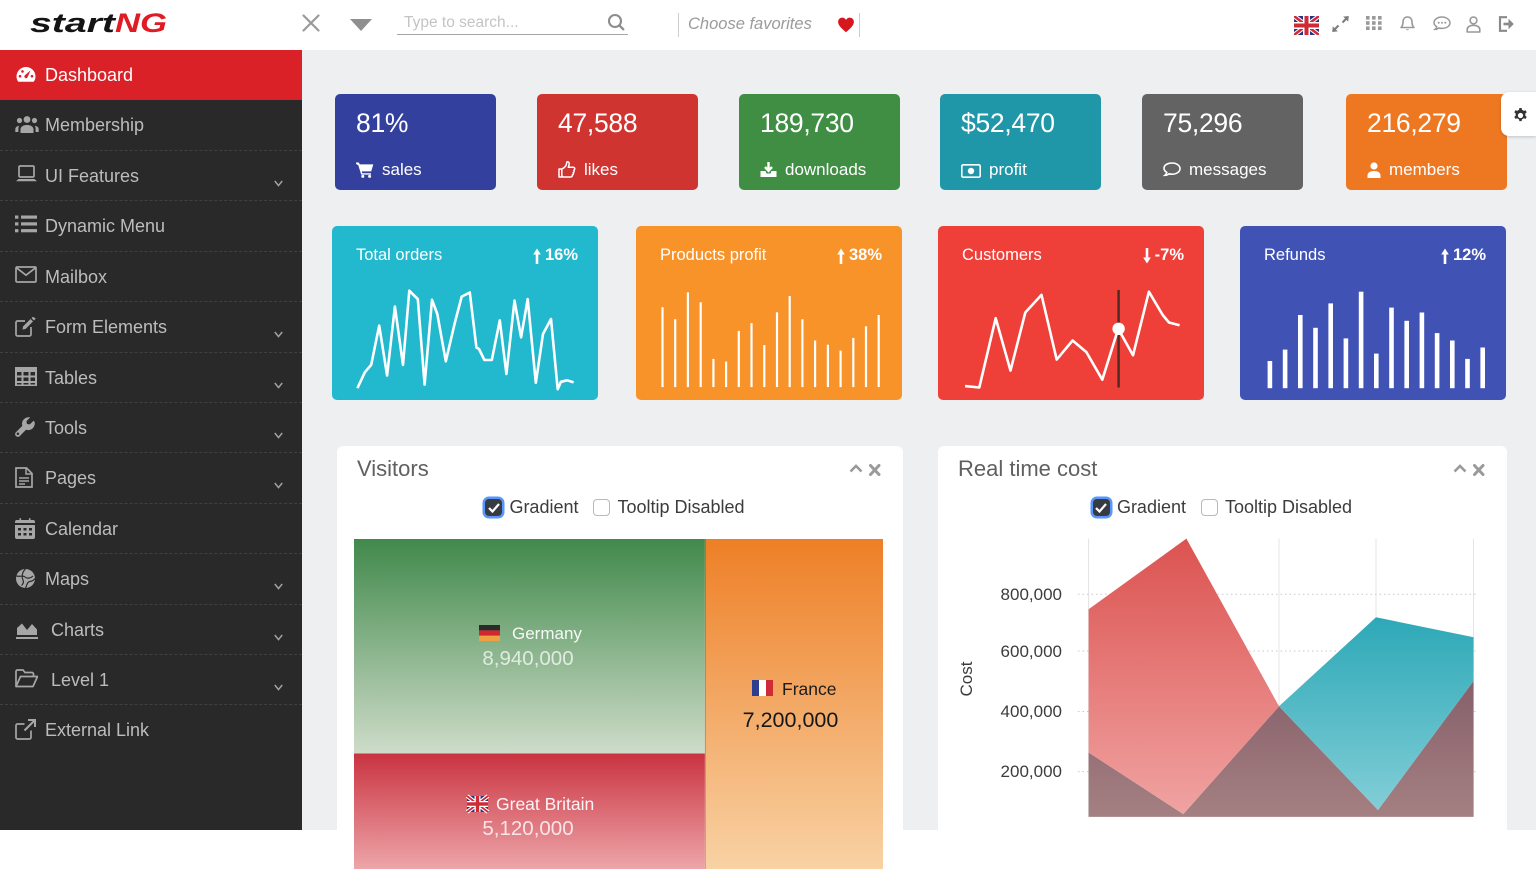 Image resolution: width=1536 pixels, height=880 pixels. Describe the element at coordinates (98, 23) in the screenshot. I see `svg-text: startNG` at that location.